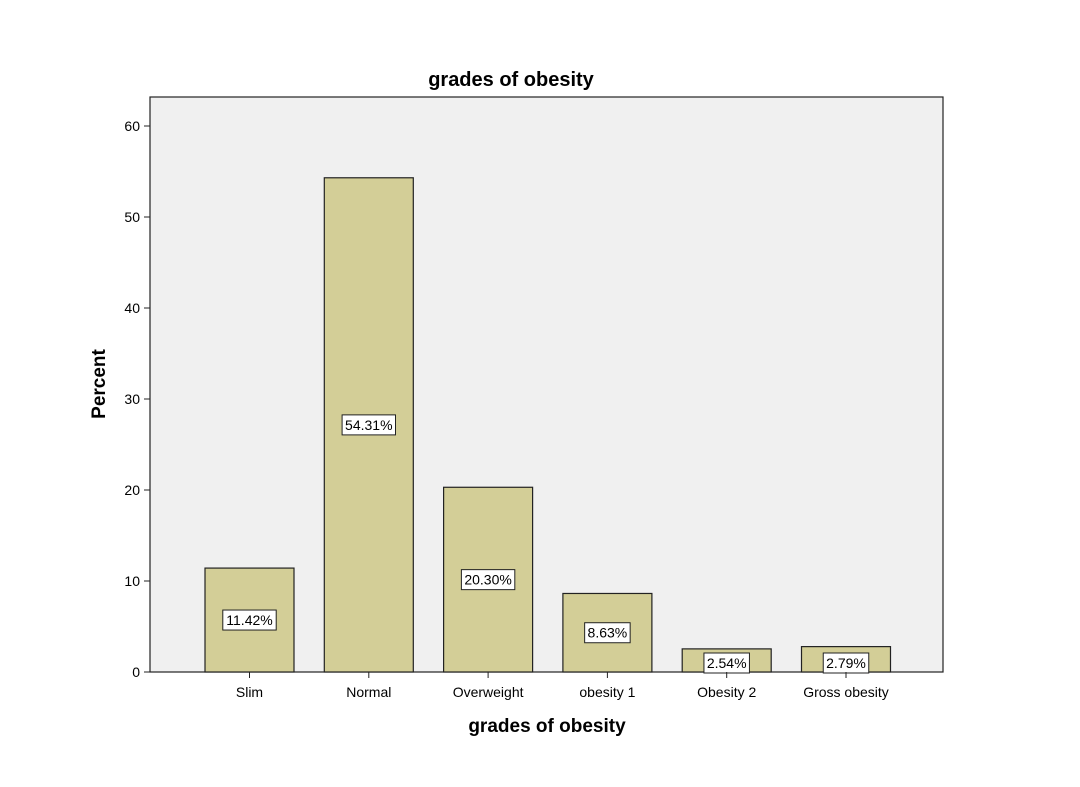 Image resolution: width=1080 pixels, height=787 pixels. I want to click on y-tick-label: 10, so click(132, 581).